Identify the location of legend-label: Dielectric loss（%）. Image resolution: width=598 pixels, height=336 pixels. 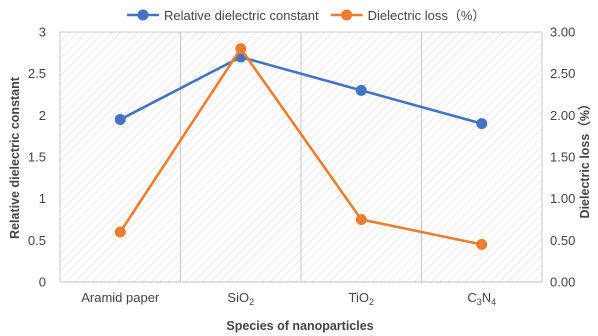
(427, 15).